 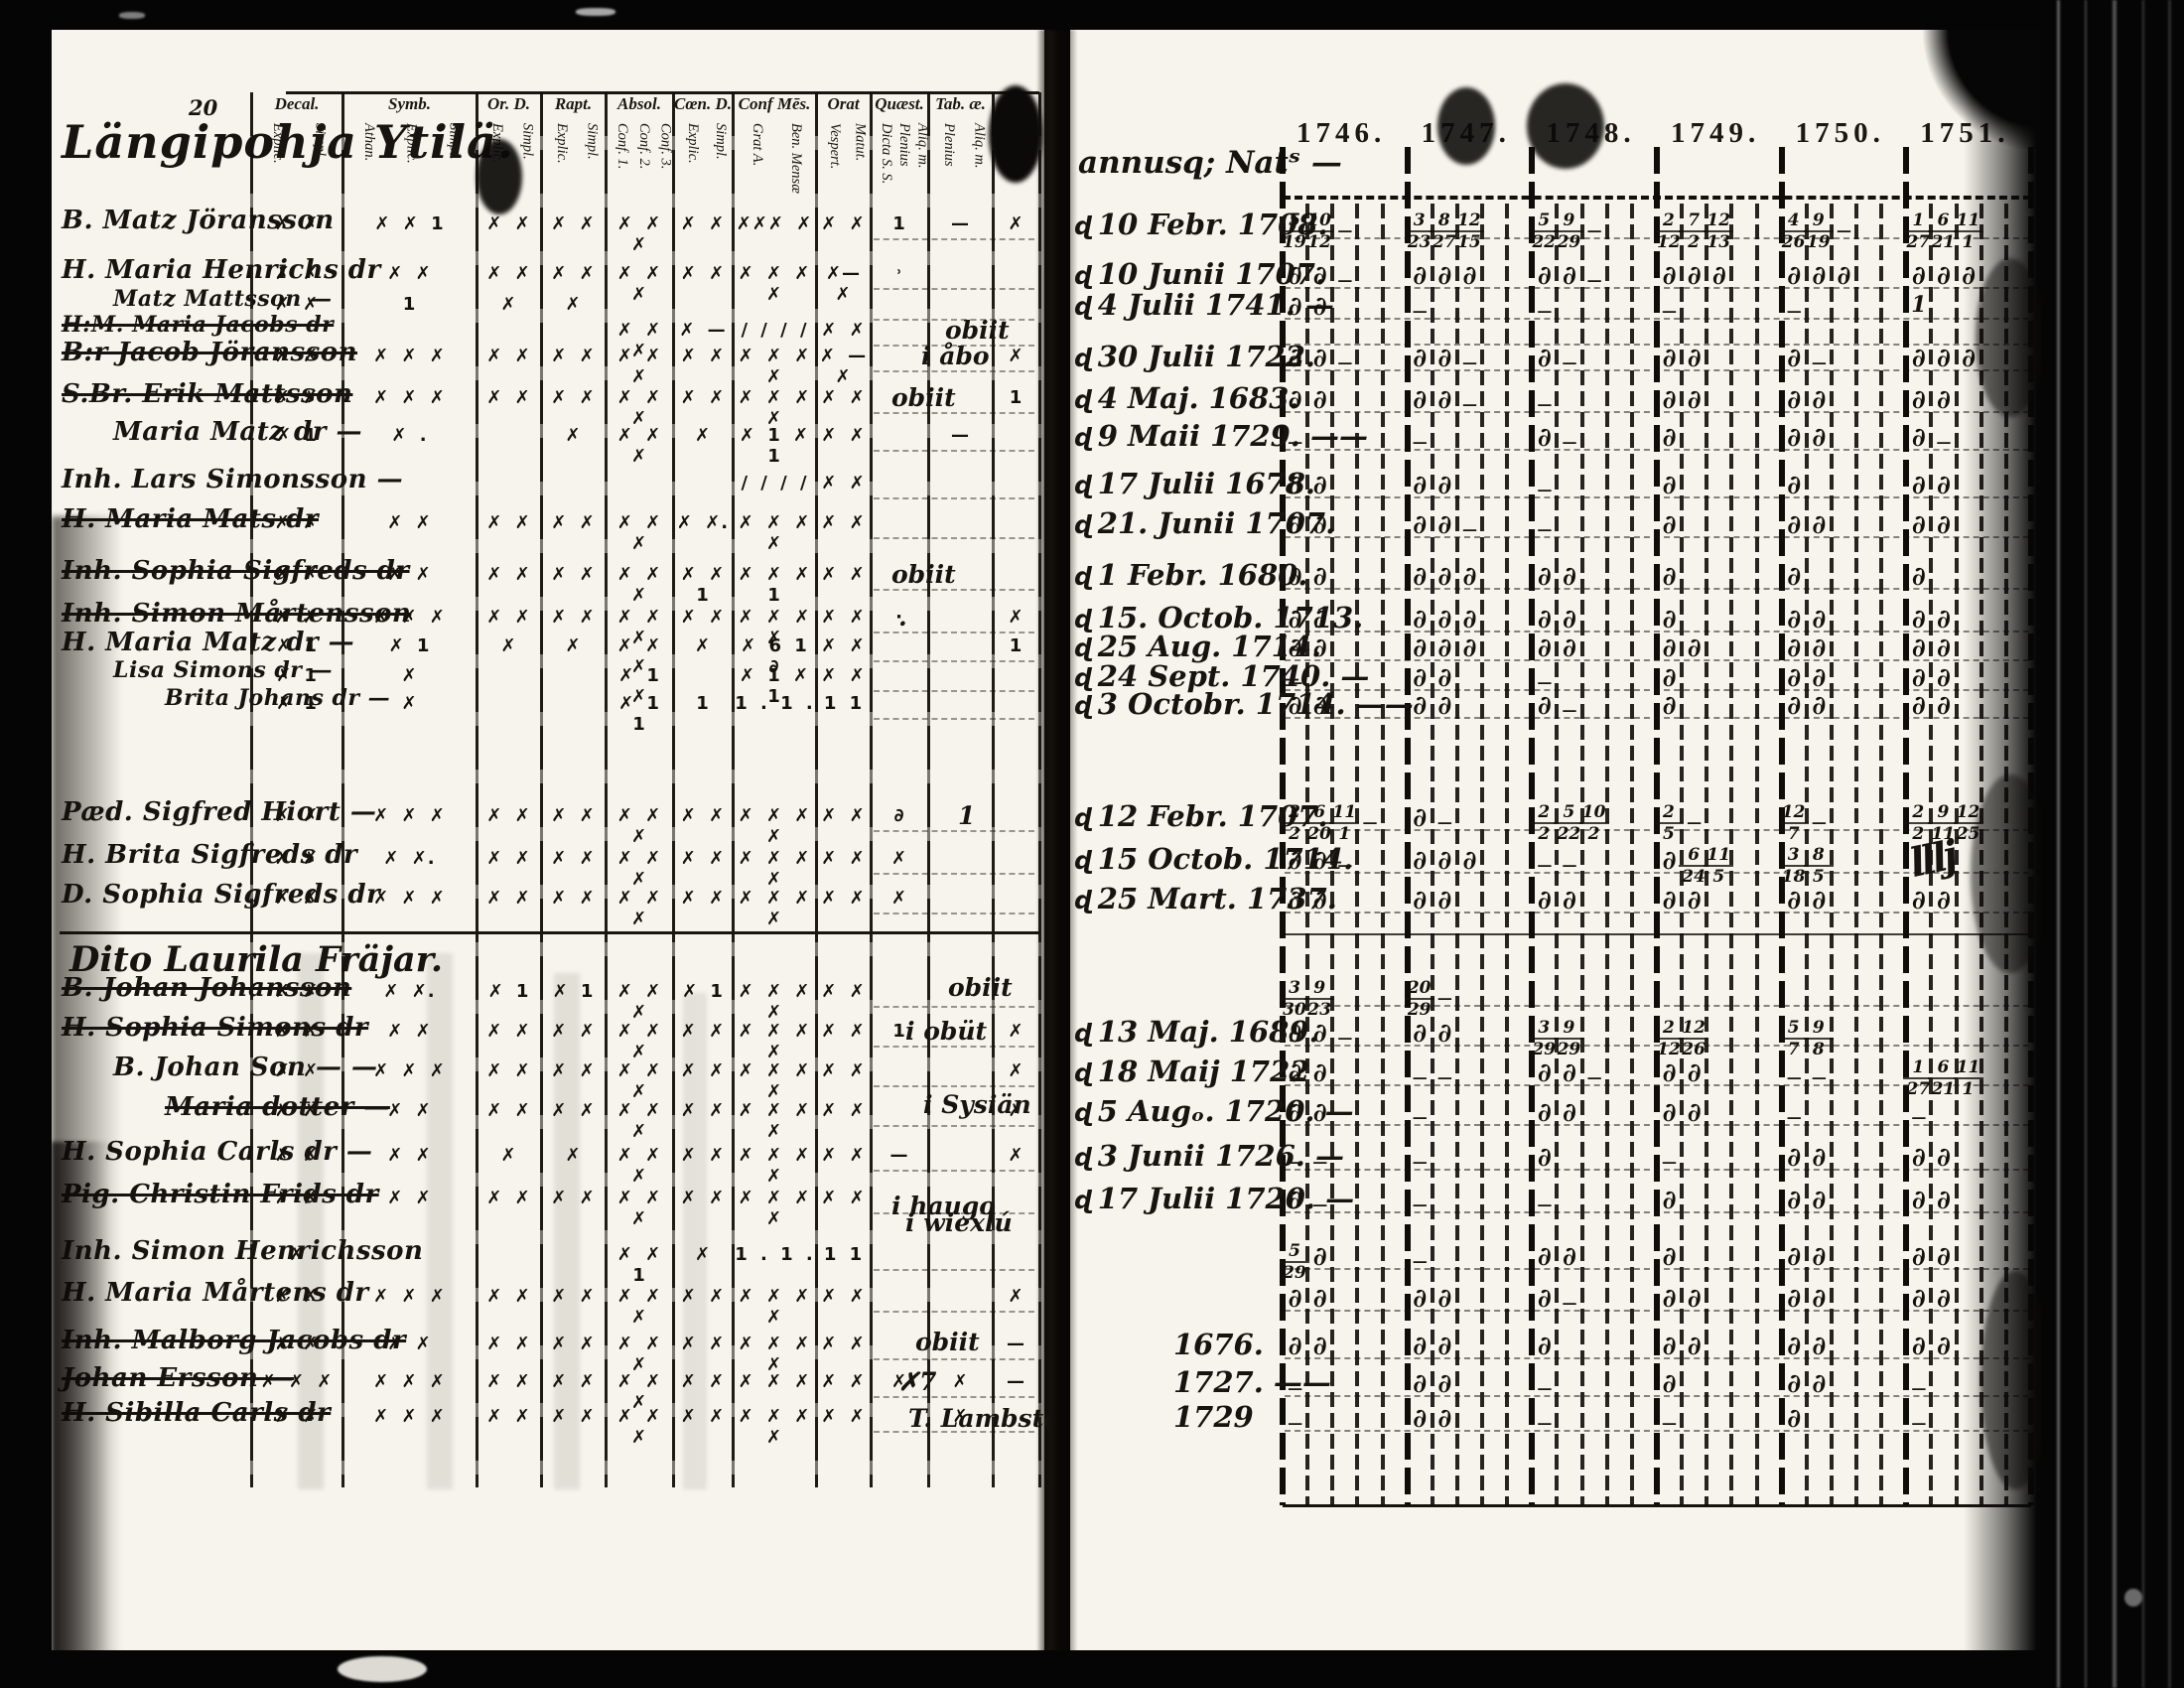 I want to click on birth-date: ɖ 30 Julii 1722., so click(x=1194, y=356).